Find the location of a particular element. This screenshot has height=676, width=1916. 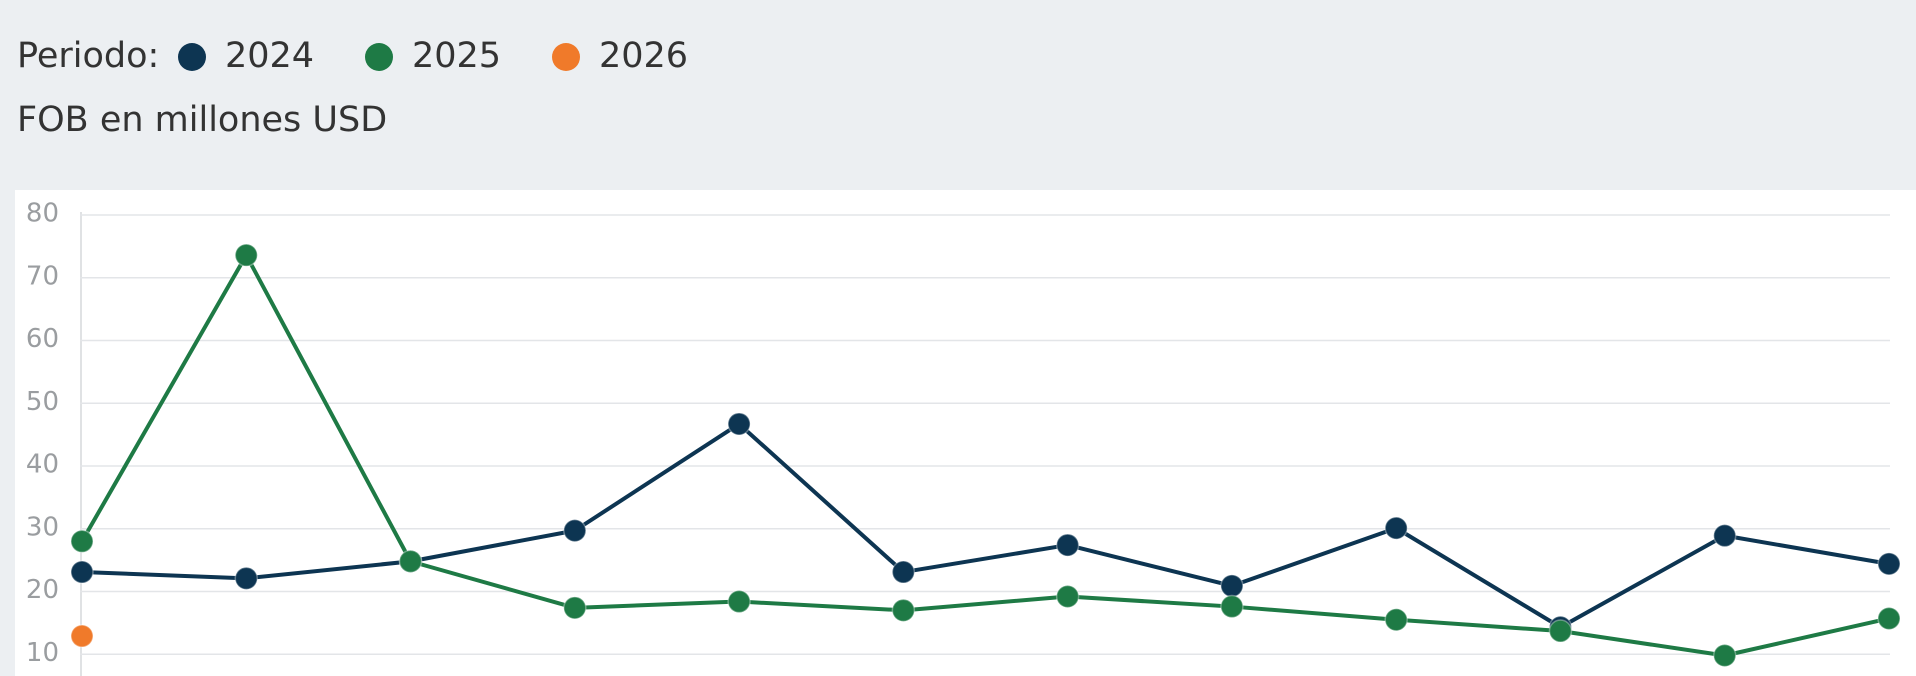

y-tick-label: 10 is located at coordinates (42, 653).